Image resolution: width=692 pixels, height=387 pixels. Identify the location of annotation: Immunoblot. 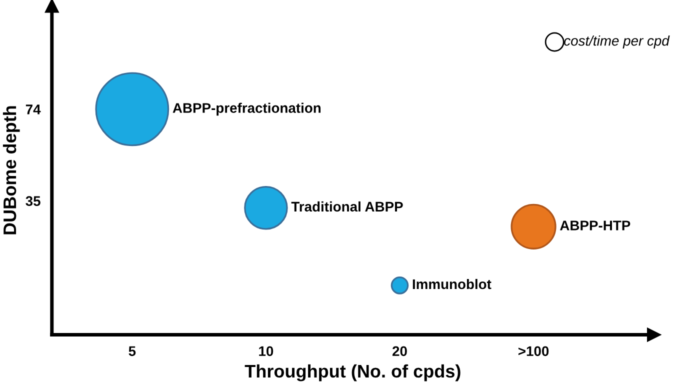
(452, 284).